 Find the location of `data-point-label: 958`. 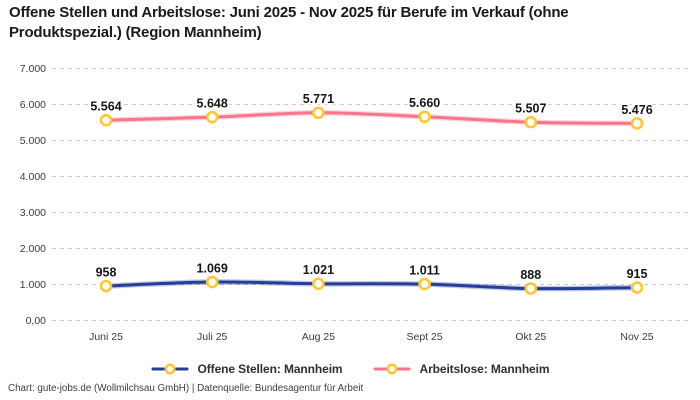

data-point-label: 958 is located at coordinates (106, 273).